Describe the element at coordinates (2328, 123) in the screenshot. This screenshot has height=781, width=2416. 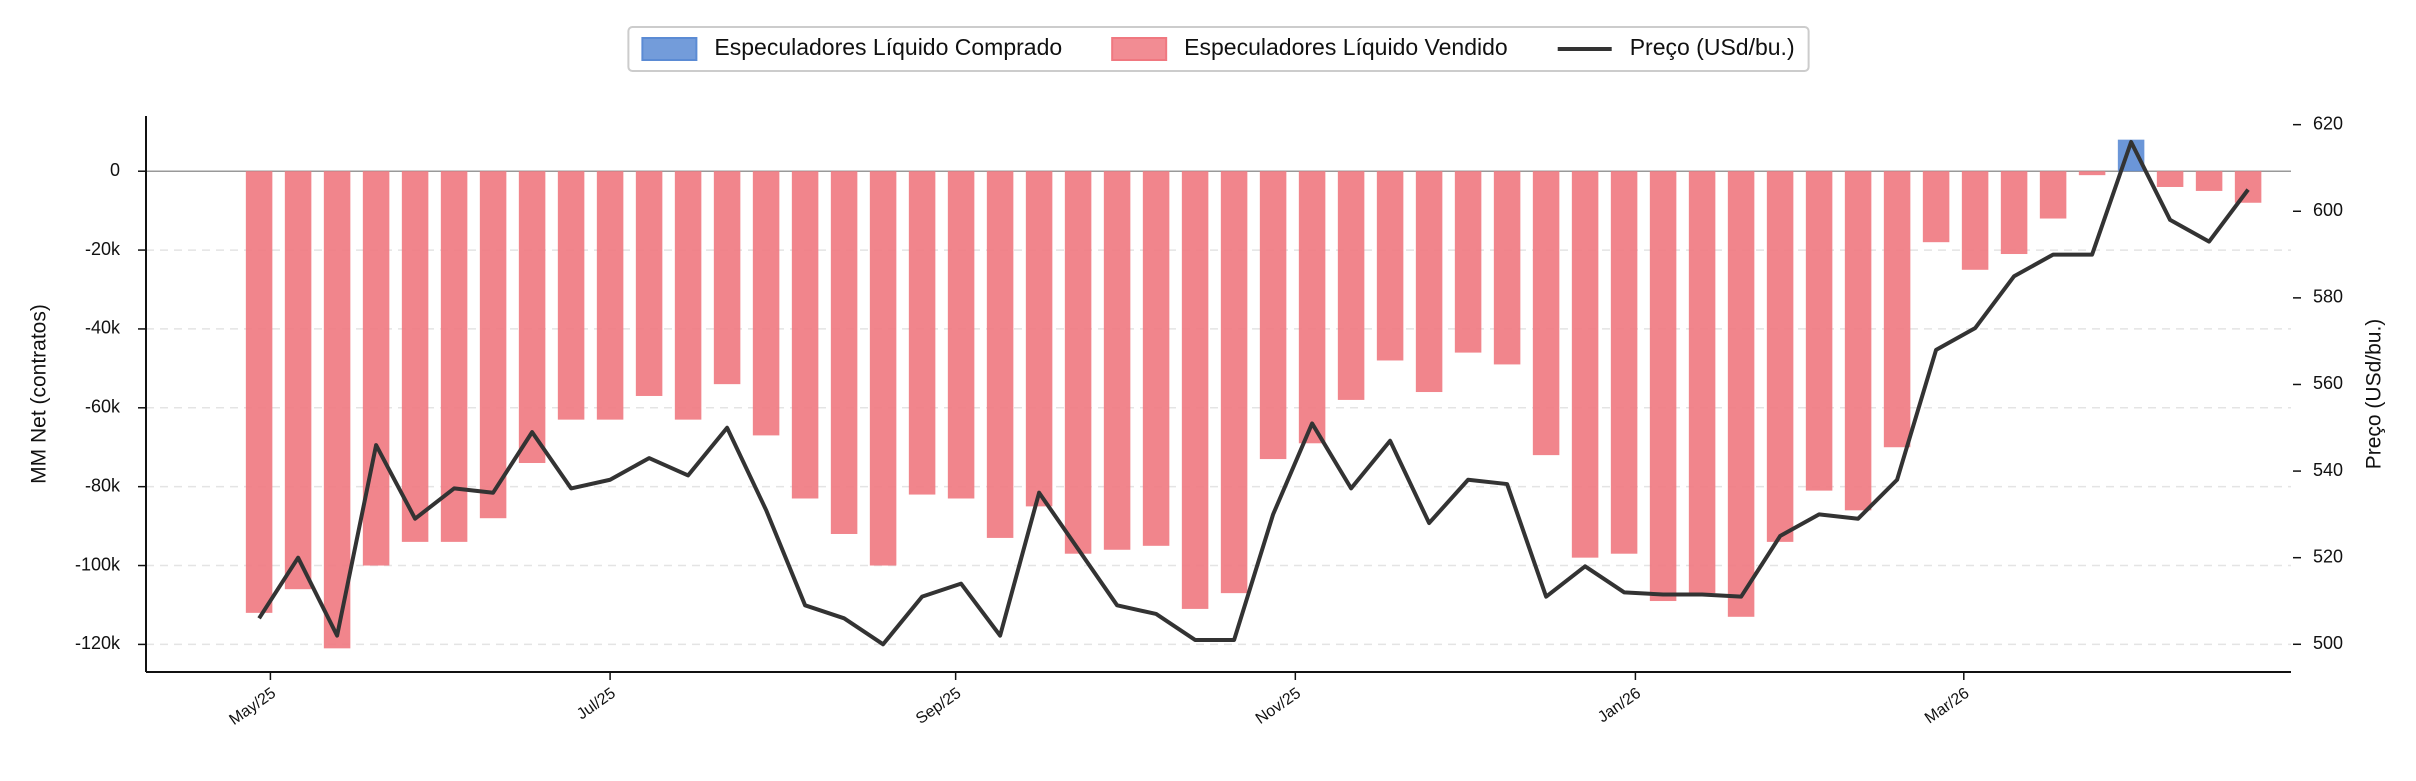
I see `y2-tick-label: 620` at that location.